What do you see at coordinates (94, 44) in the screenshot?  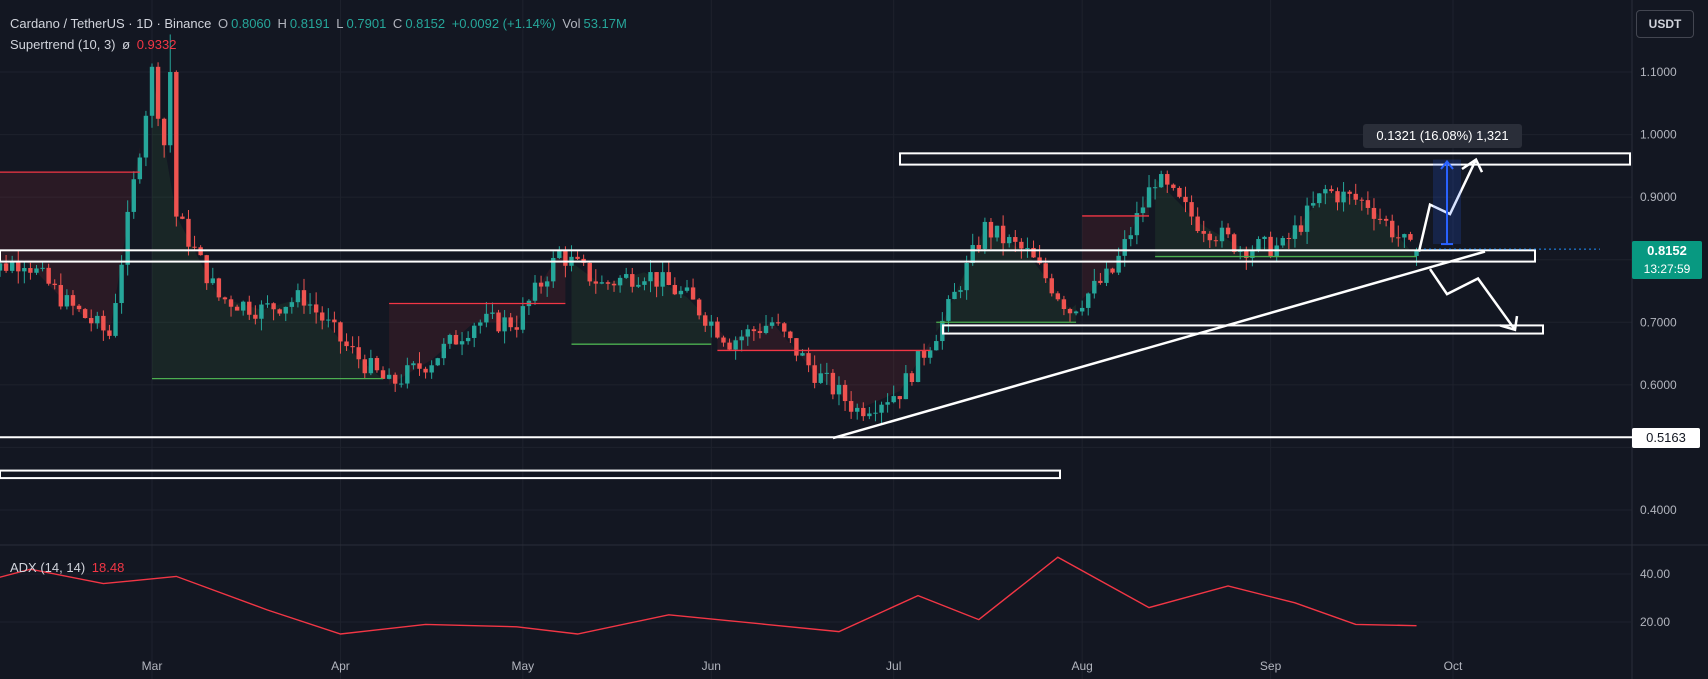 I see `supertrend-legend: Supertrend (10, 3) ø 0.9332` at bounding box center [94, 44].